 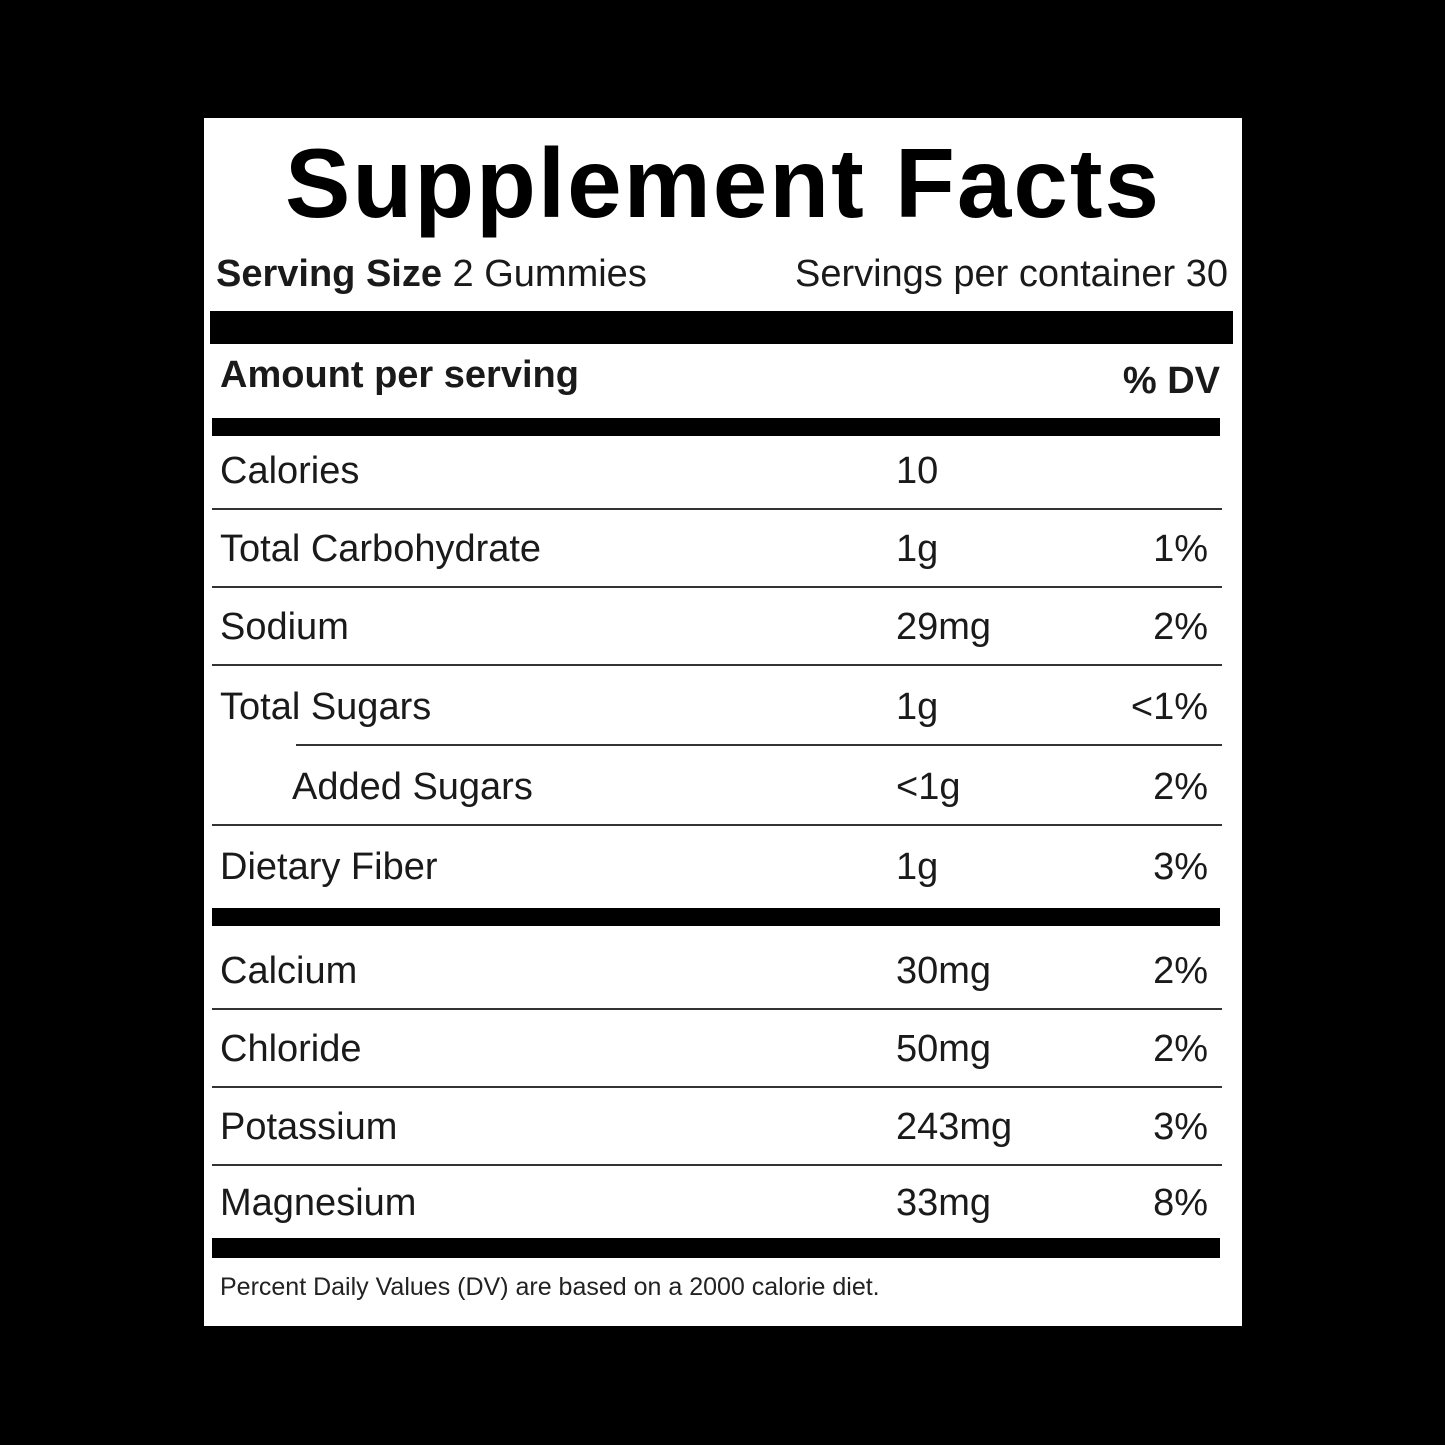 What do you see at coordinates (1180, 549) in the screenshot?
I see `nutrient-dv: 1%` at bounding box center [1180, 549].